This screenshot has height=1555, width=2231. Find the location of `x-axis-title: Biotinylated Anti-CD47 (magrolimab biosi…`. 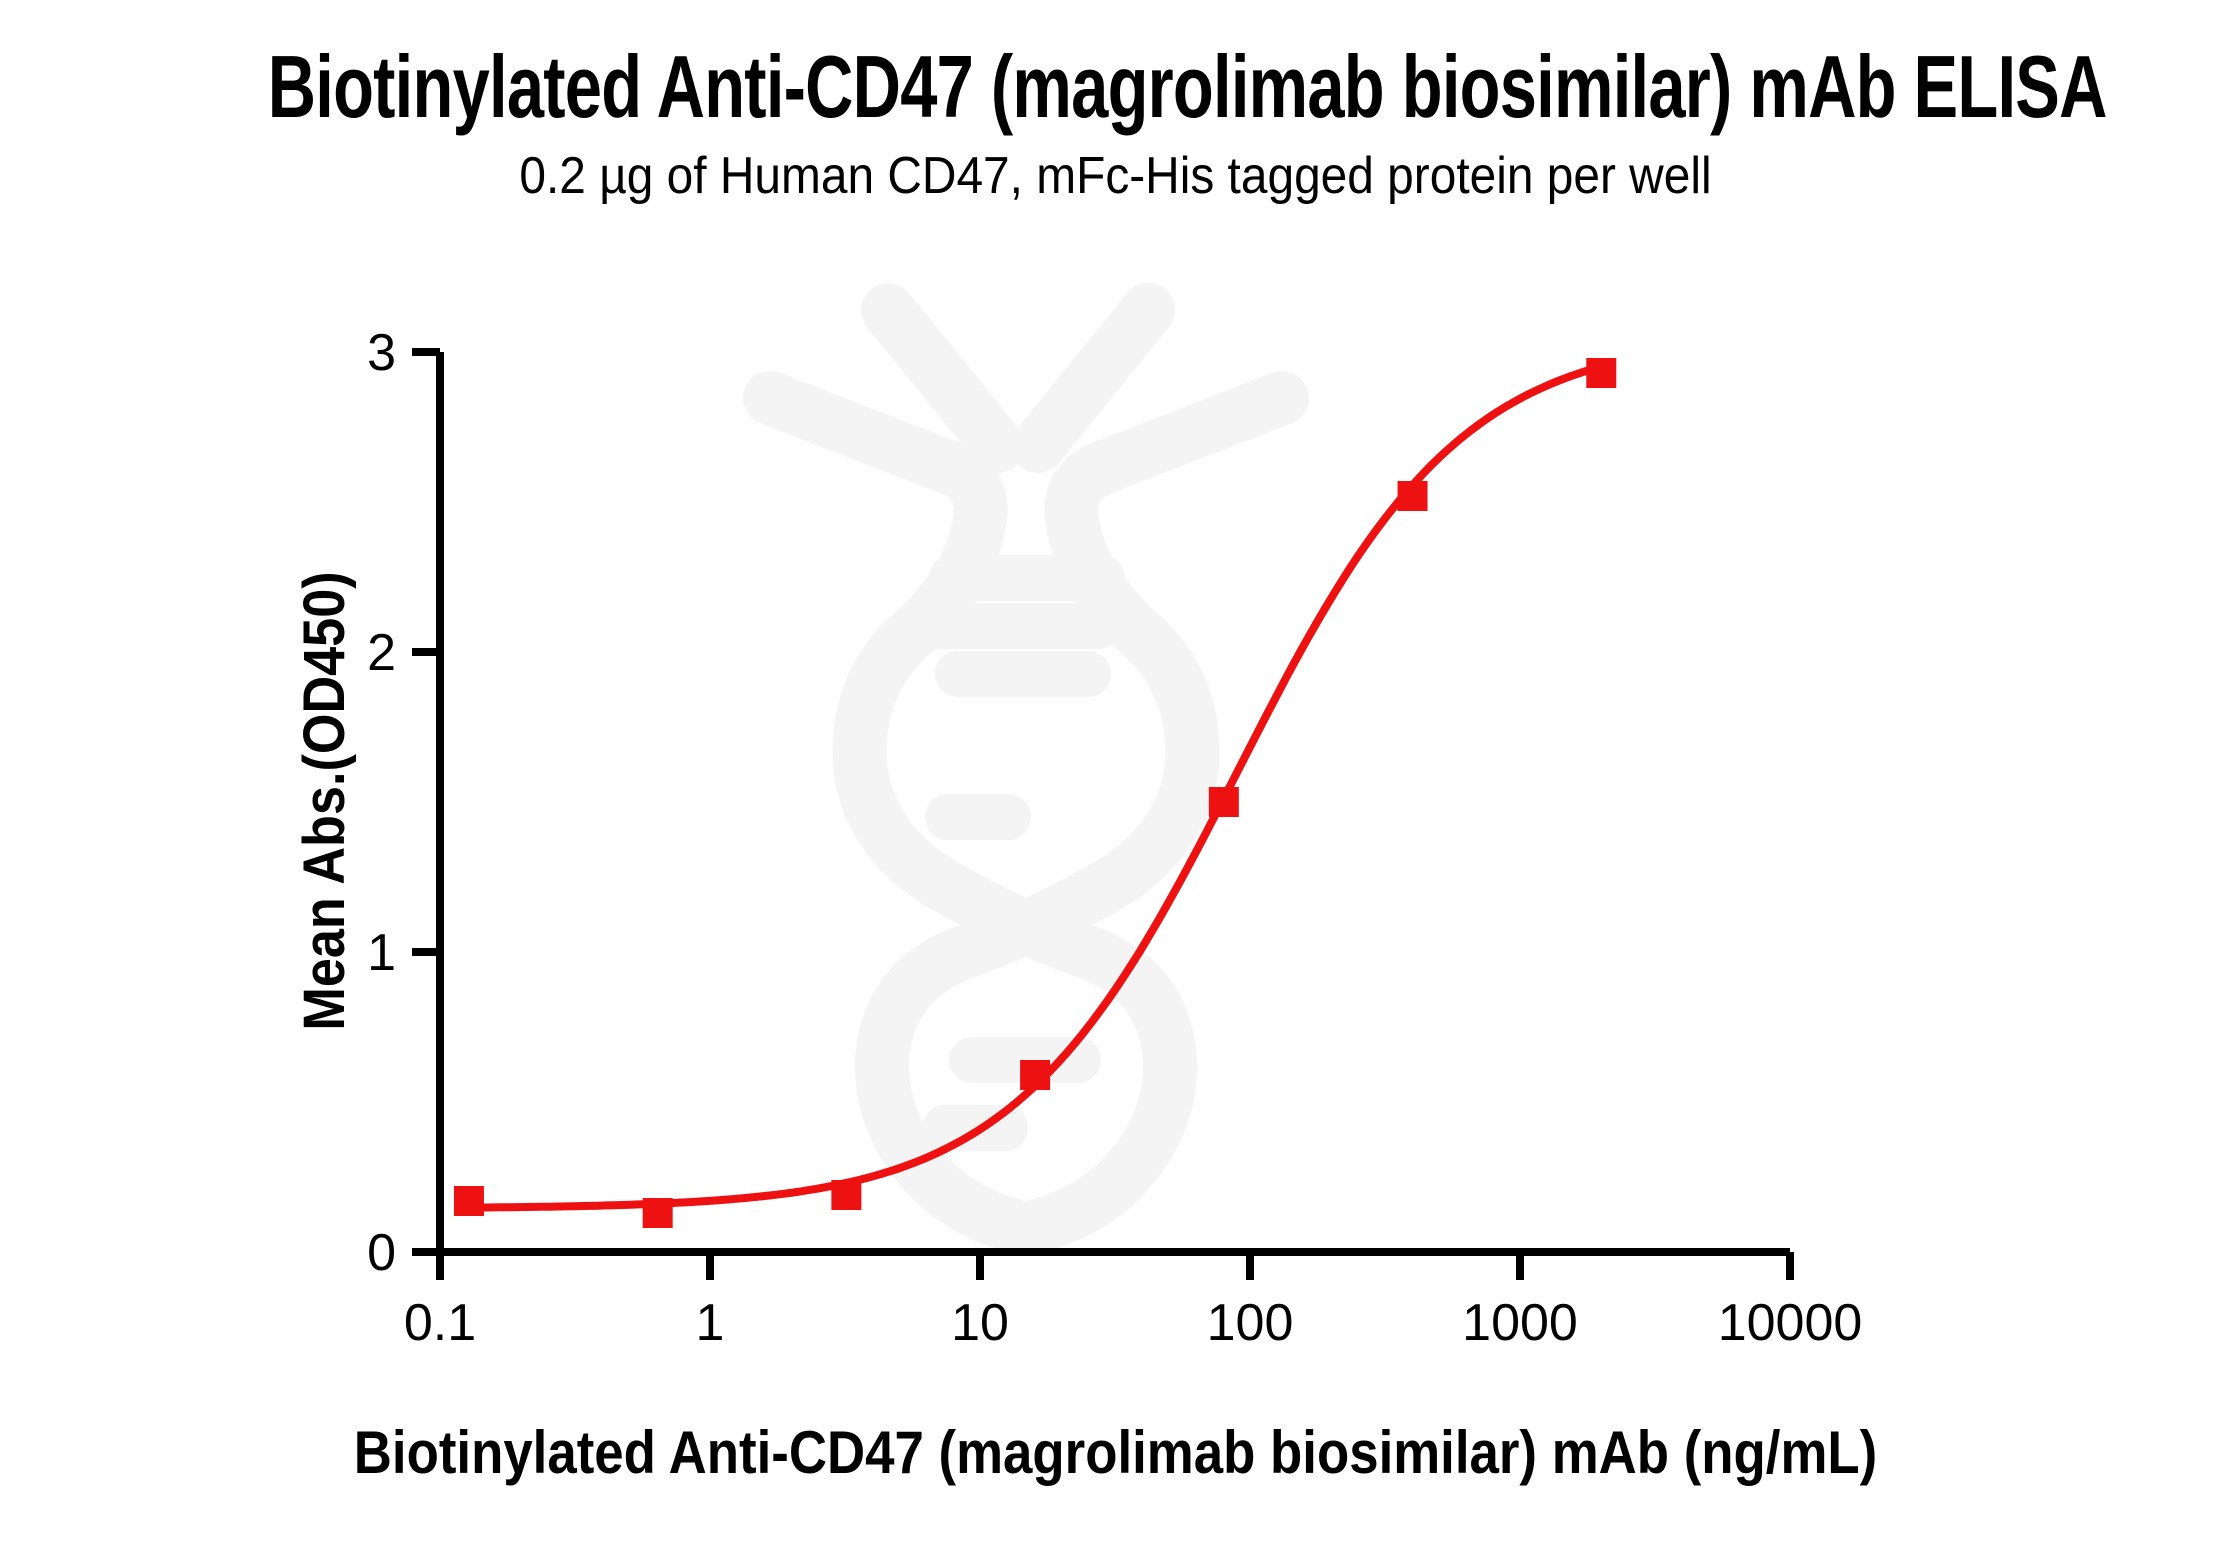

x-axis-title: Biotinylated Anti-CD47 (magrolimab biosi… is located at coordinates (1115, 1452).